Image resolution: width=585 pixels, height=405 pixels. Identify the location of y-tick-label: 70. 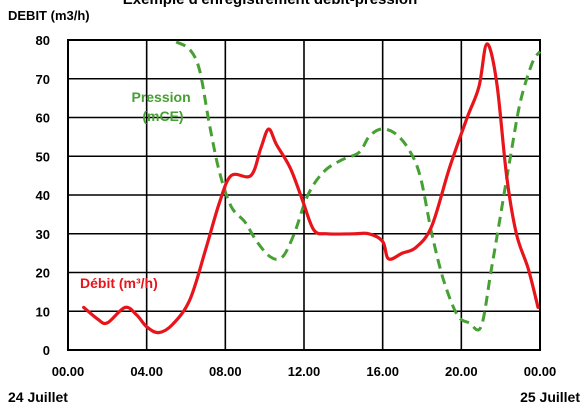
(43, 79).